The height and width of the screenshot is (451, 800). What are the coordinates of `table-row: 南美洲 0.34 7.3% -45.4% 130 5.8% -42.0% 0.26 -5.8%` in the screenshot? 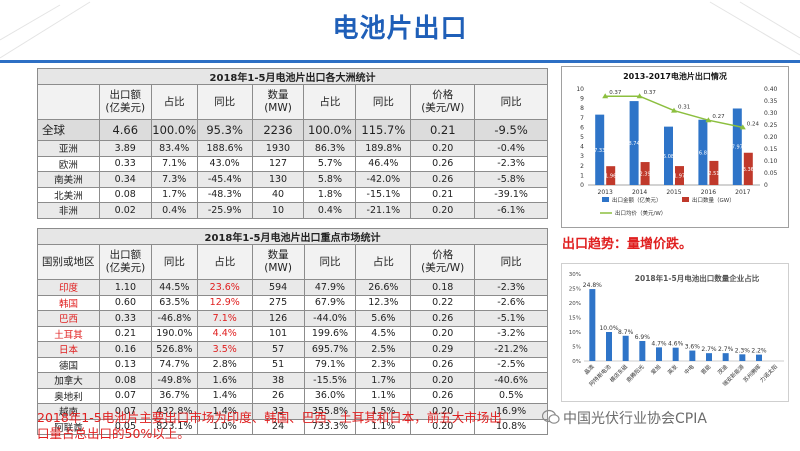 It's located at (292, 179).